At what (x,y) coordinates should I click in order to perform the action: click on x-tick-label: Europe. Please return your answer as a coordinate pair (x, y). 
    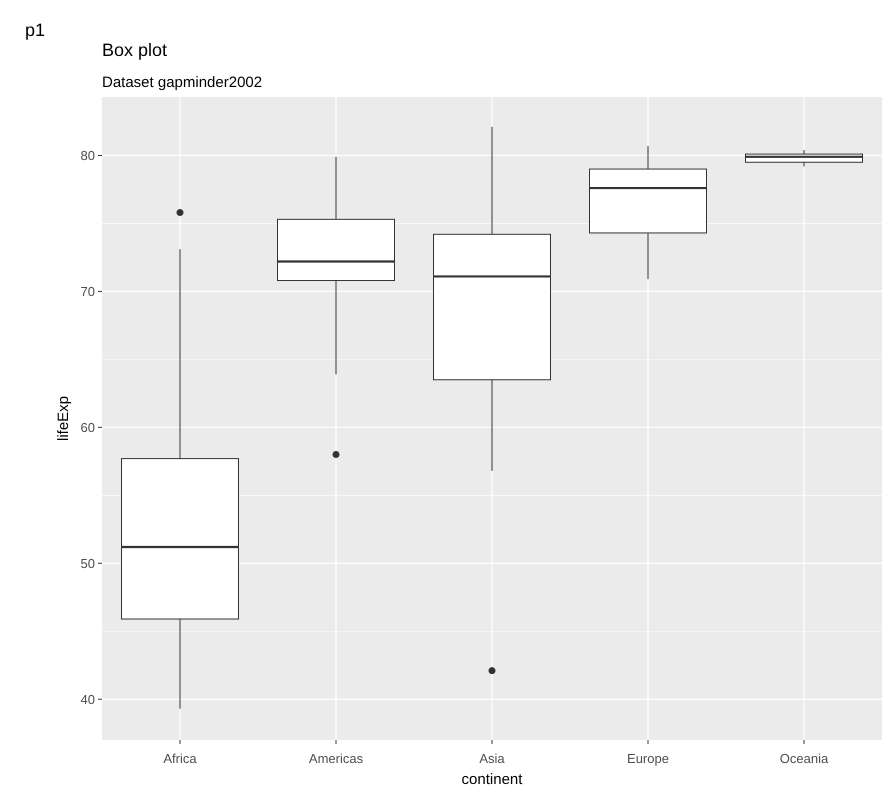
    Looking at the image, I should click on (648, 758).